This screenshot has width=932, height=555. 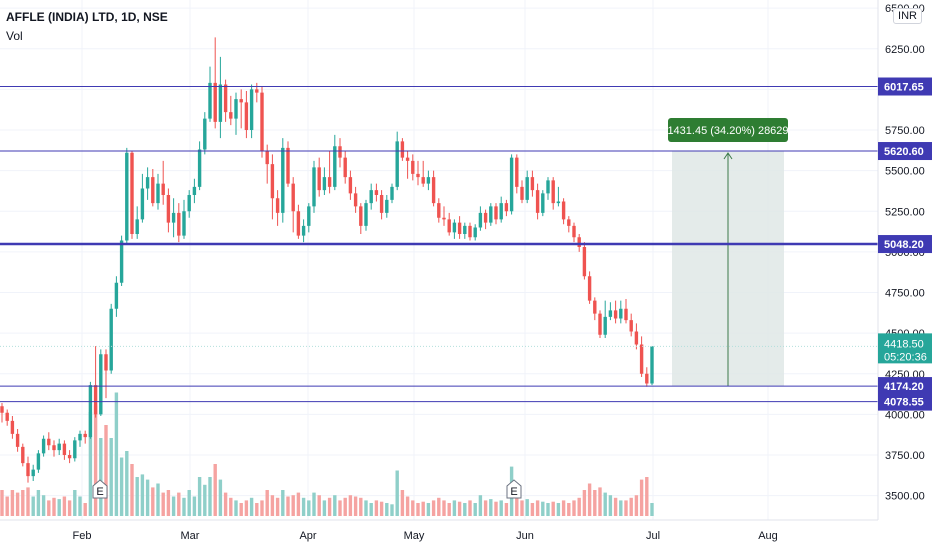 I want to click on price-tick-label: 6250.00, so click(x=905, y=50).